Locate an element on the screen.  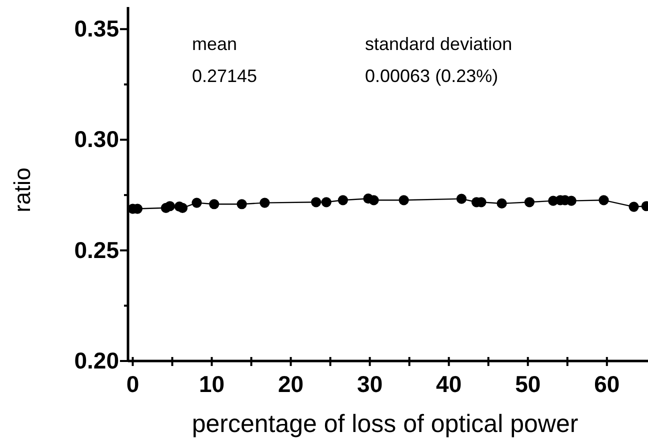
x-tick-label: 10 is located at coordinates (211, 383).